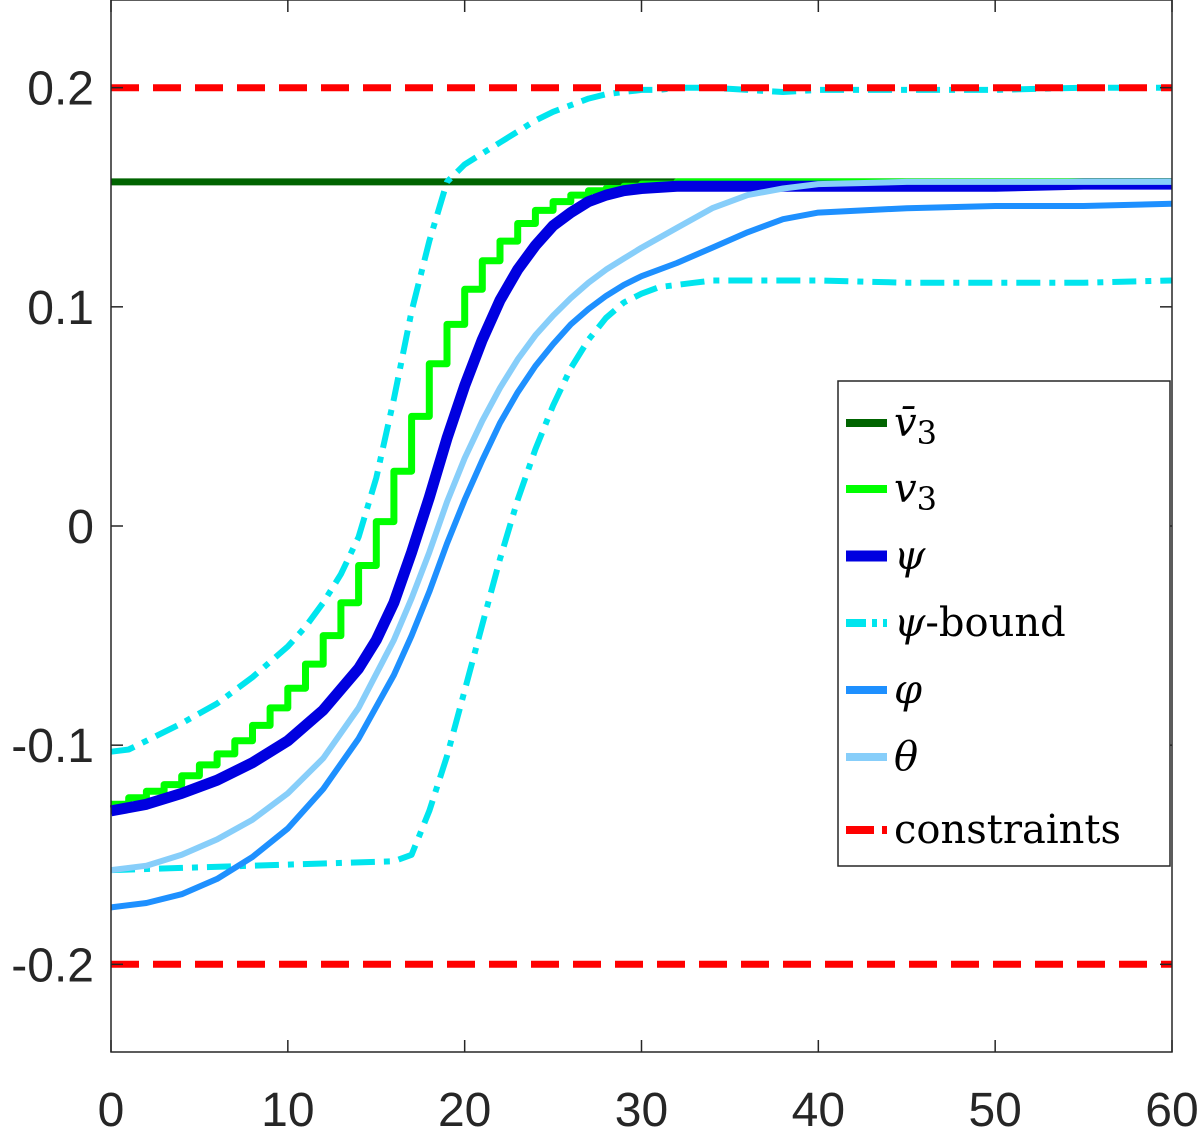 The height and width of the screenshot is (1131, 1200). I want to click on y-tick-label: 0.1, so click(60, 308).